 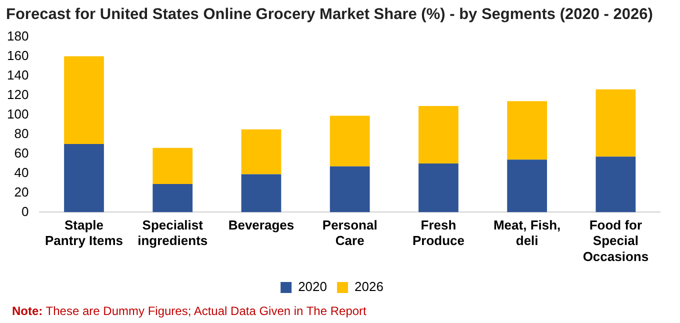 I want to click on y-tick-label: 160, so click(x=17, y=55).